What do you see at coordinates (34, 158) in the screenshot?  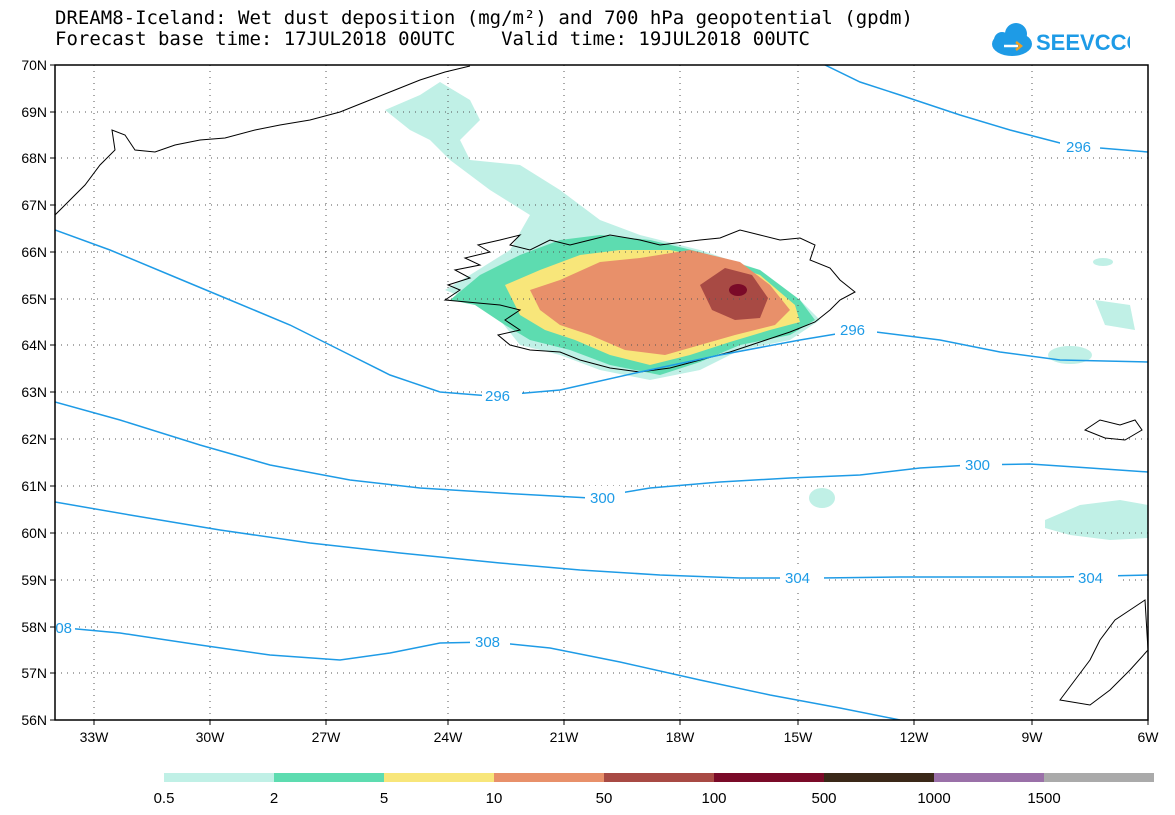 I see `lat-label: 68N` at bounding box center [34, 158].